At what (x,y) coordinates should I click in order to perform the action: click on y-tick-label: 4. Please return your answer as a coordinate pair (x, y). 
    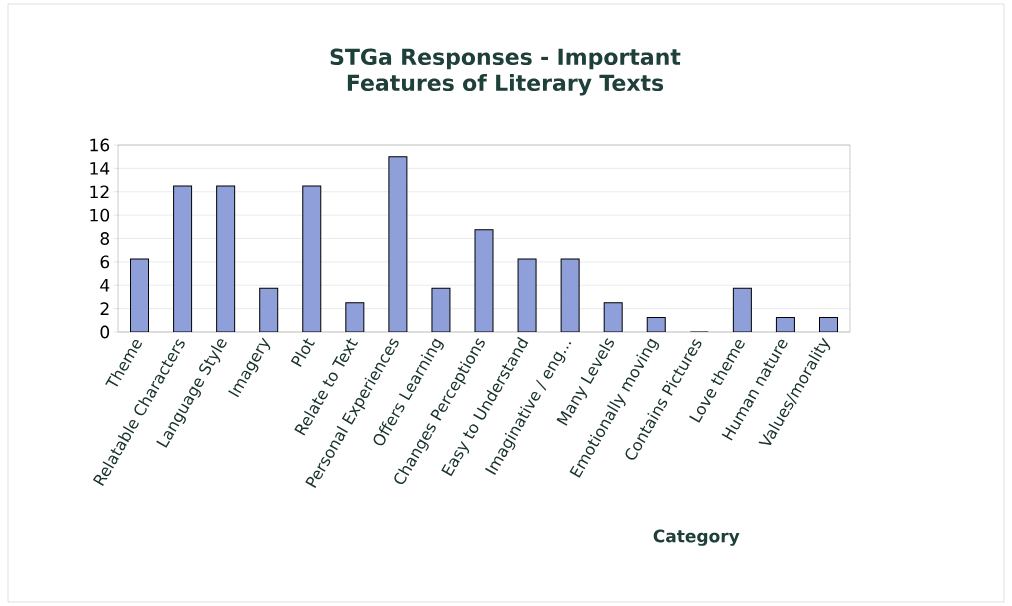
    Looking at the image, I should click on (105, 285).